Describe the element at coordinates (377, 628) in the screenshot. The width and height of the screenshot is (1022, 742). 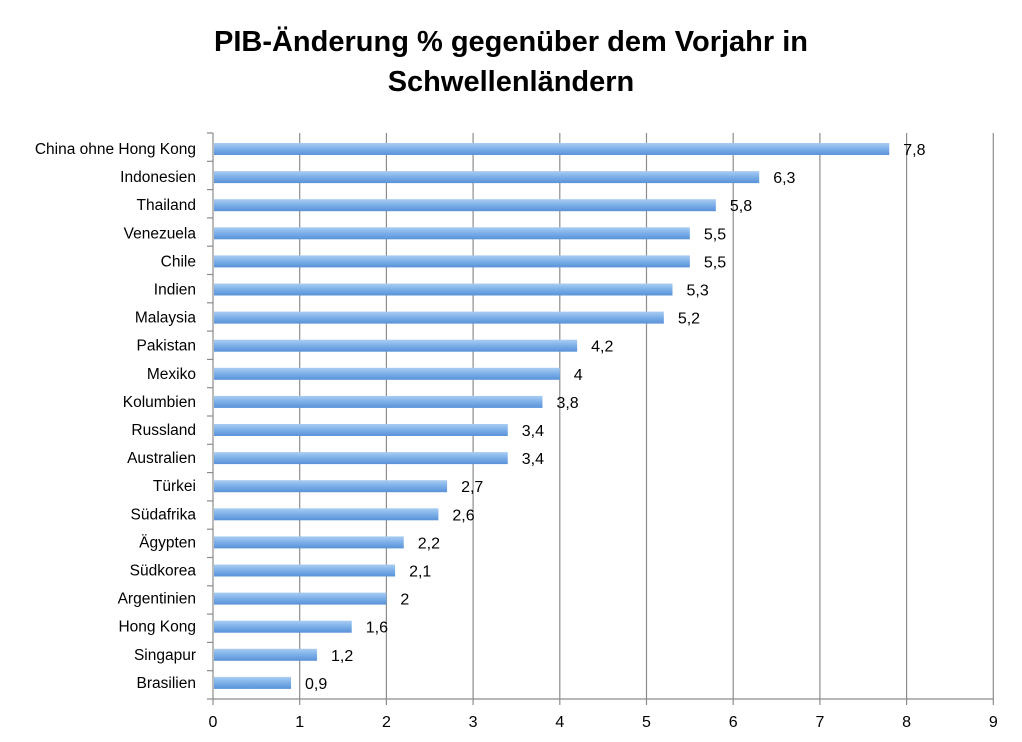
I see `value-label-17: 1,6` at that location.